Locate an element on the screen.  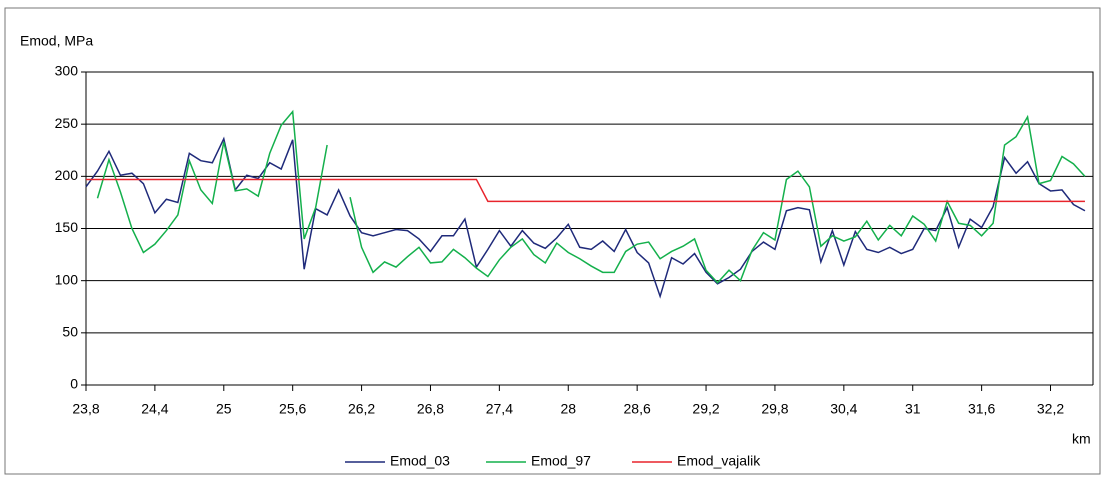
x-tick-label: 25 is located at coordinates (224, 409).